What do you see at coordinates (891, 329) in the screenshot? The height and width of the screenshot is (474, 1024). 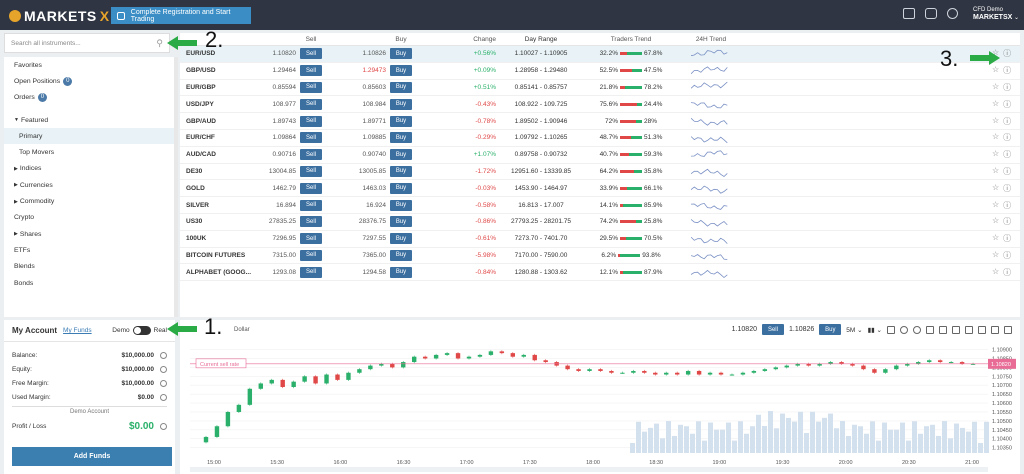 I see `indicators-icon` at bounding box center [891, 329].